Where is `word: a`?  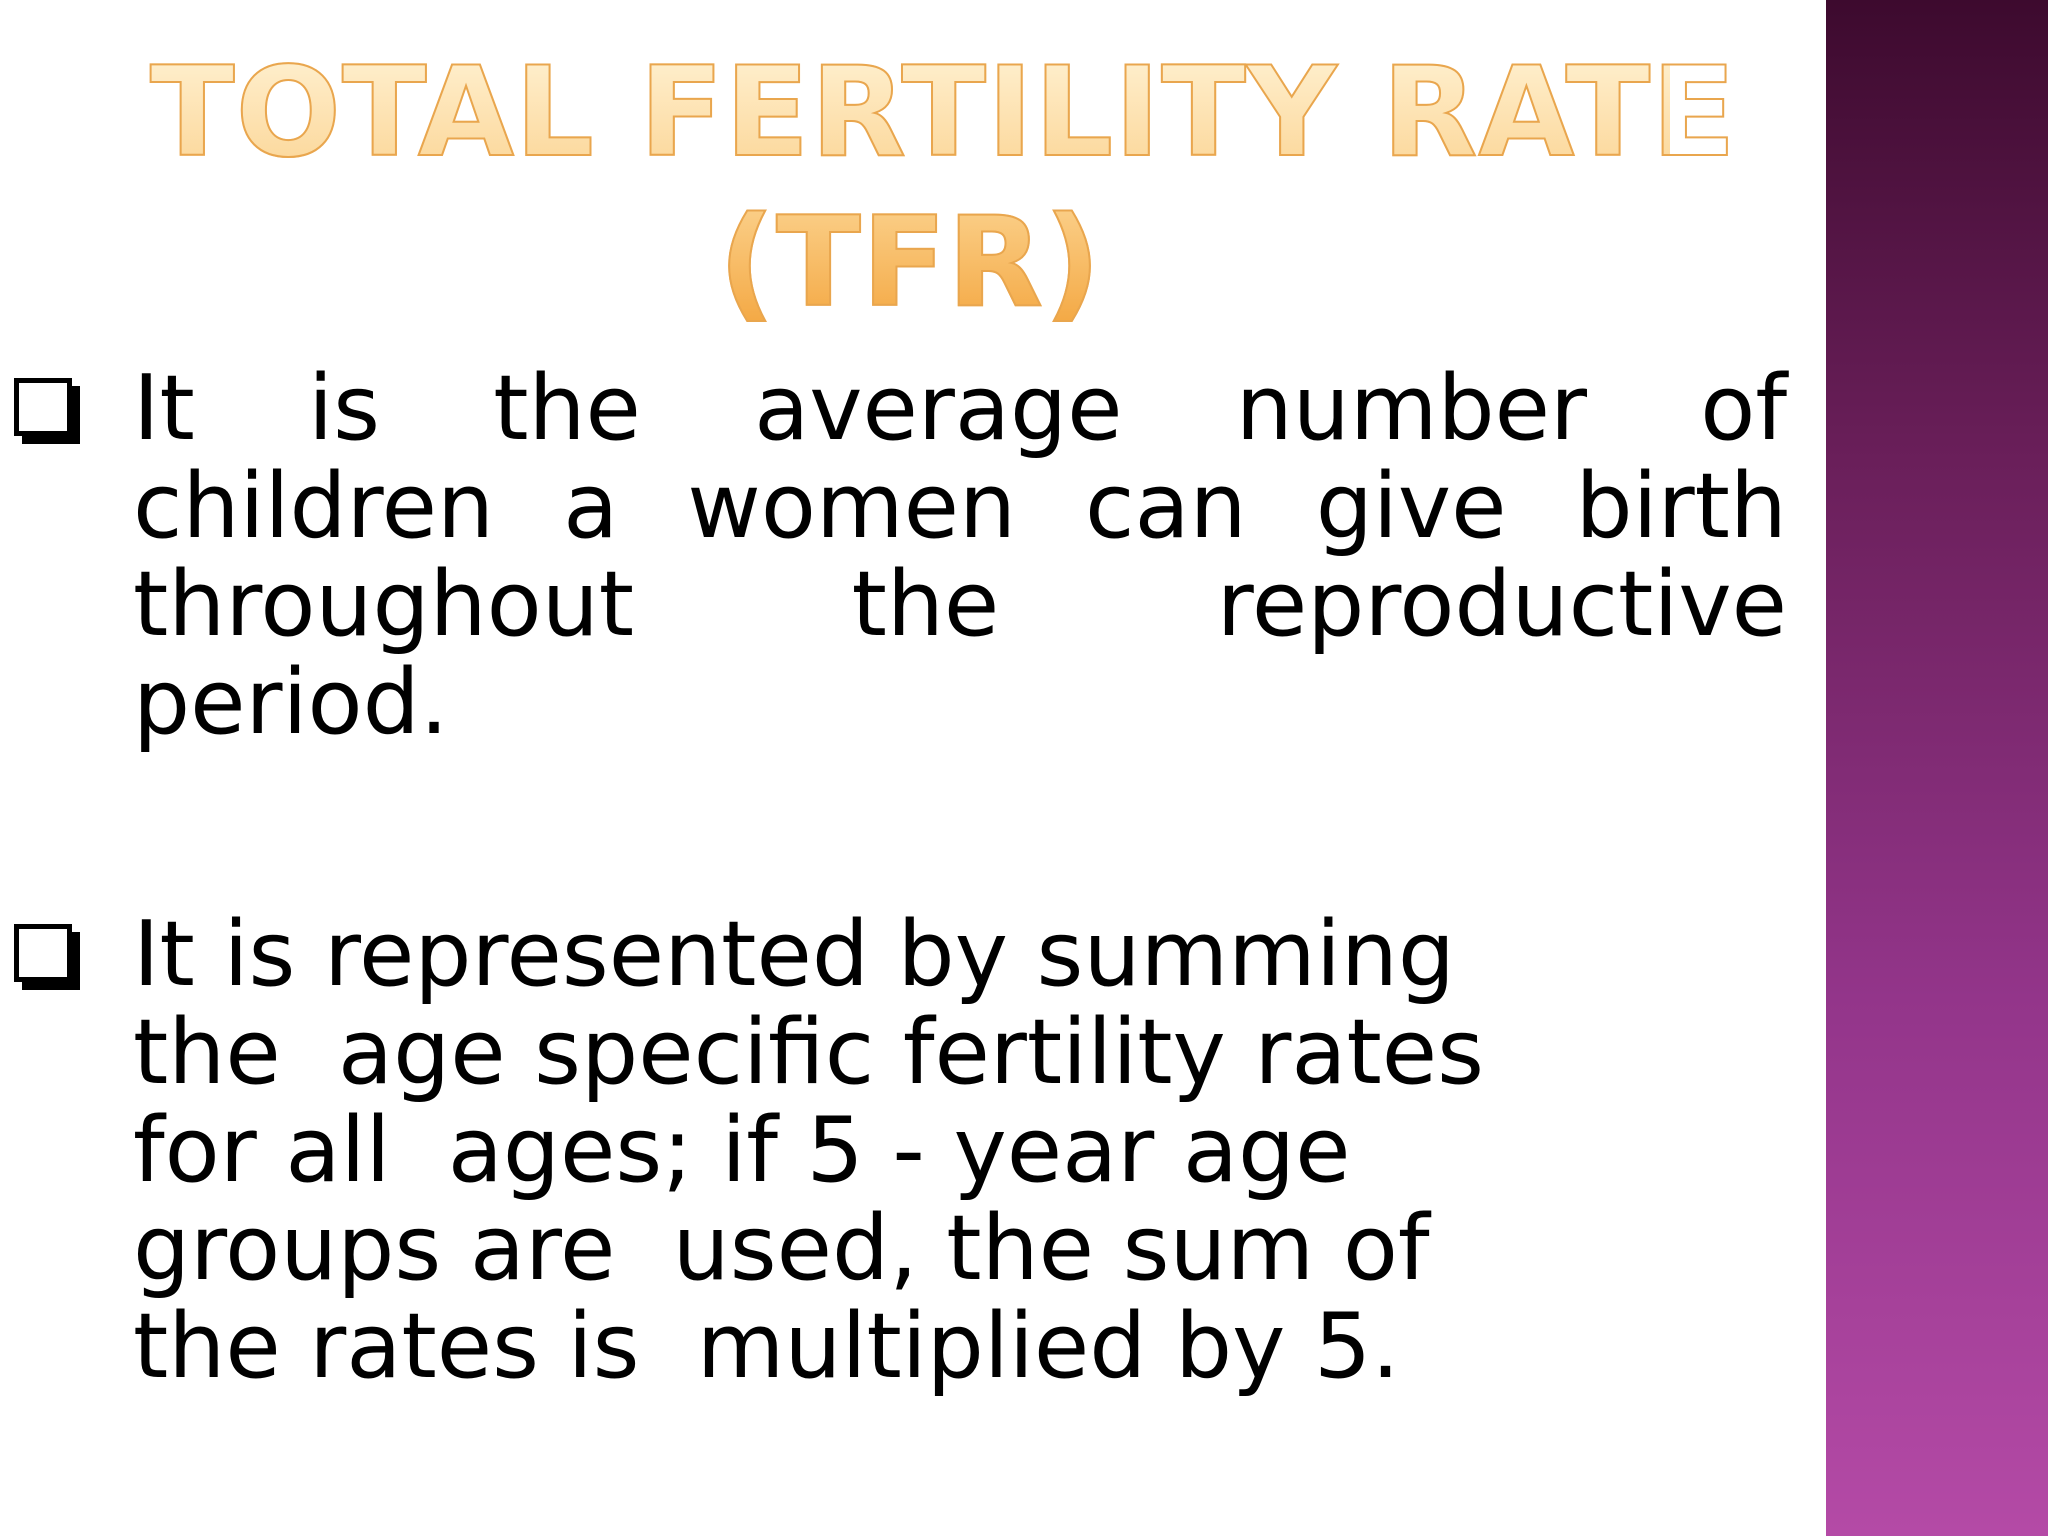
word: a is located at coordinates (591, 506).